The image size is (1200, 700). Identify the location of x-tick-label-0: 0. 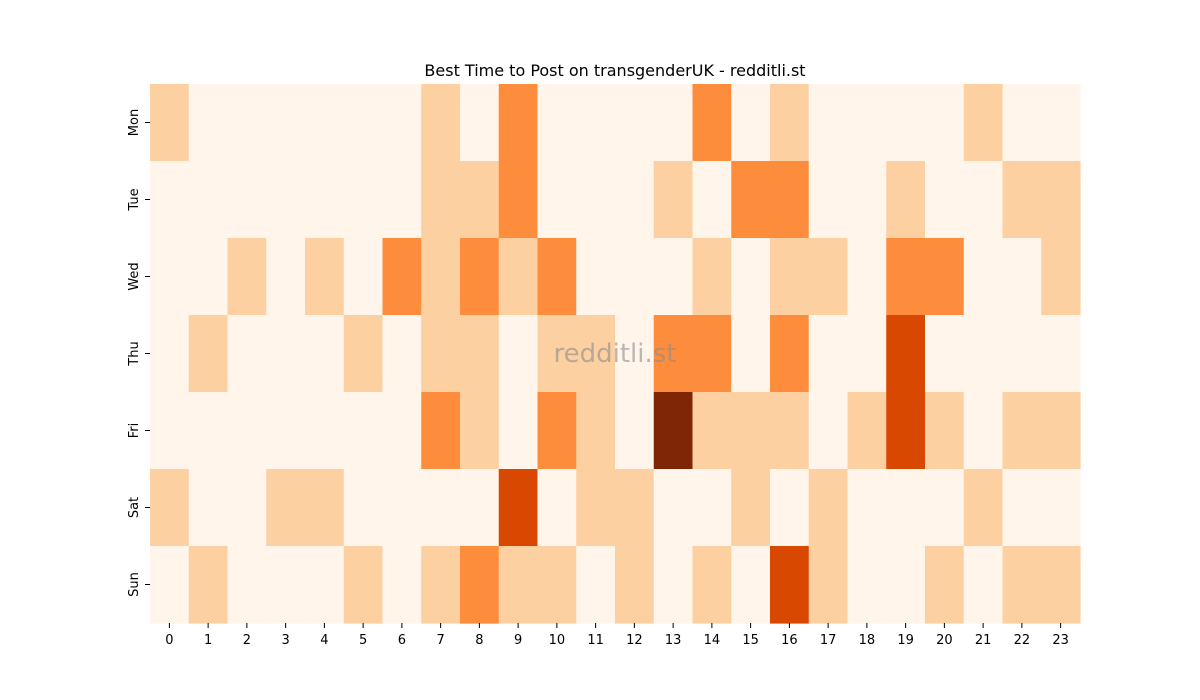
(169, 640).